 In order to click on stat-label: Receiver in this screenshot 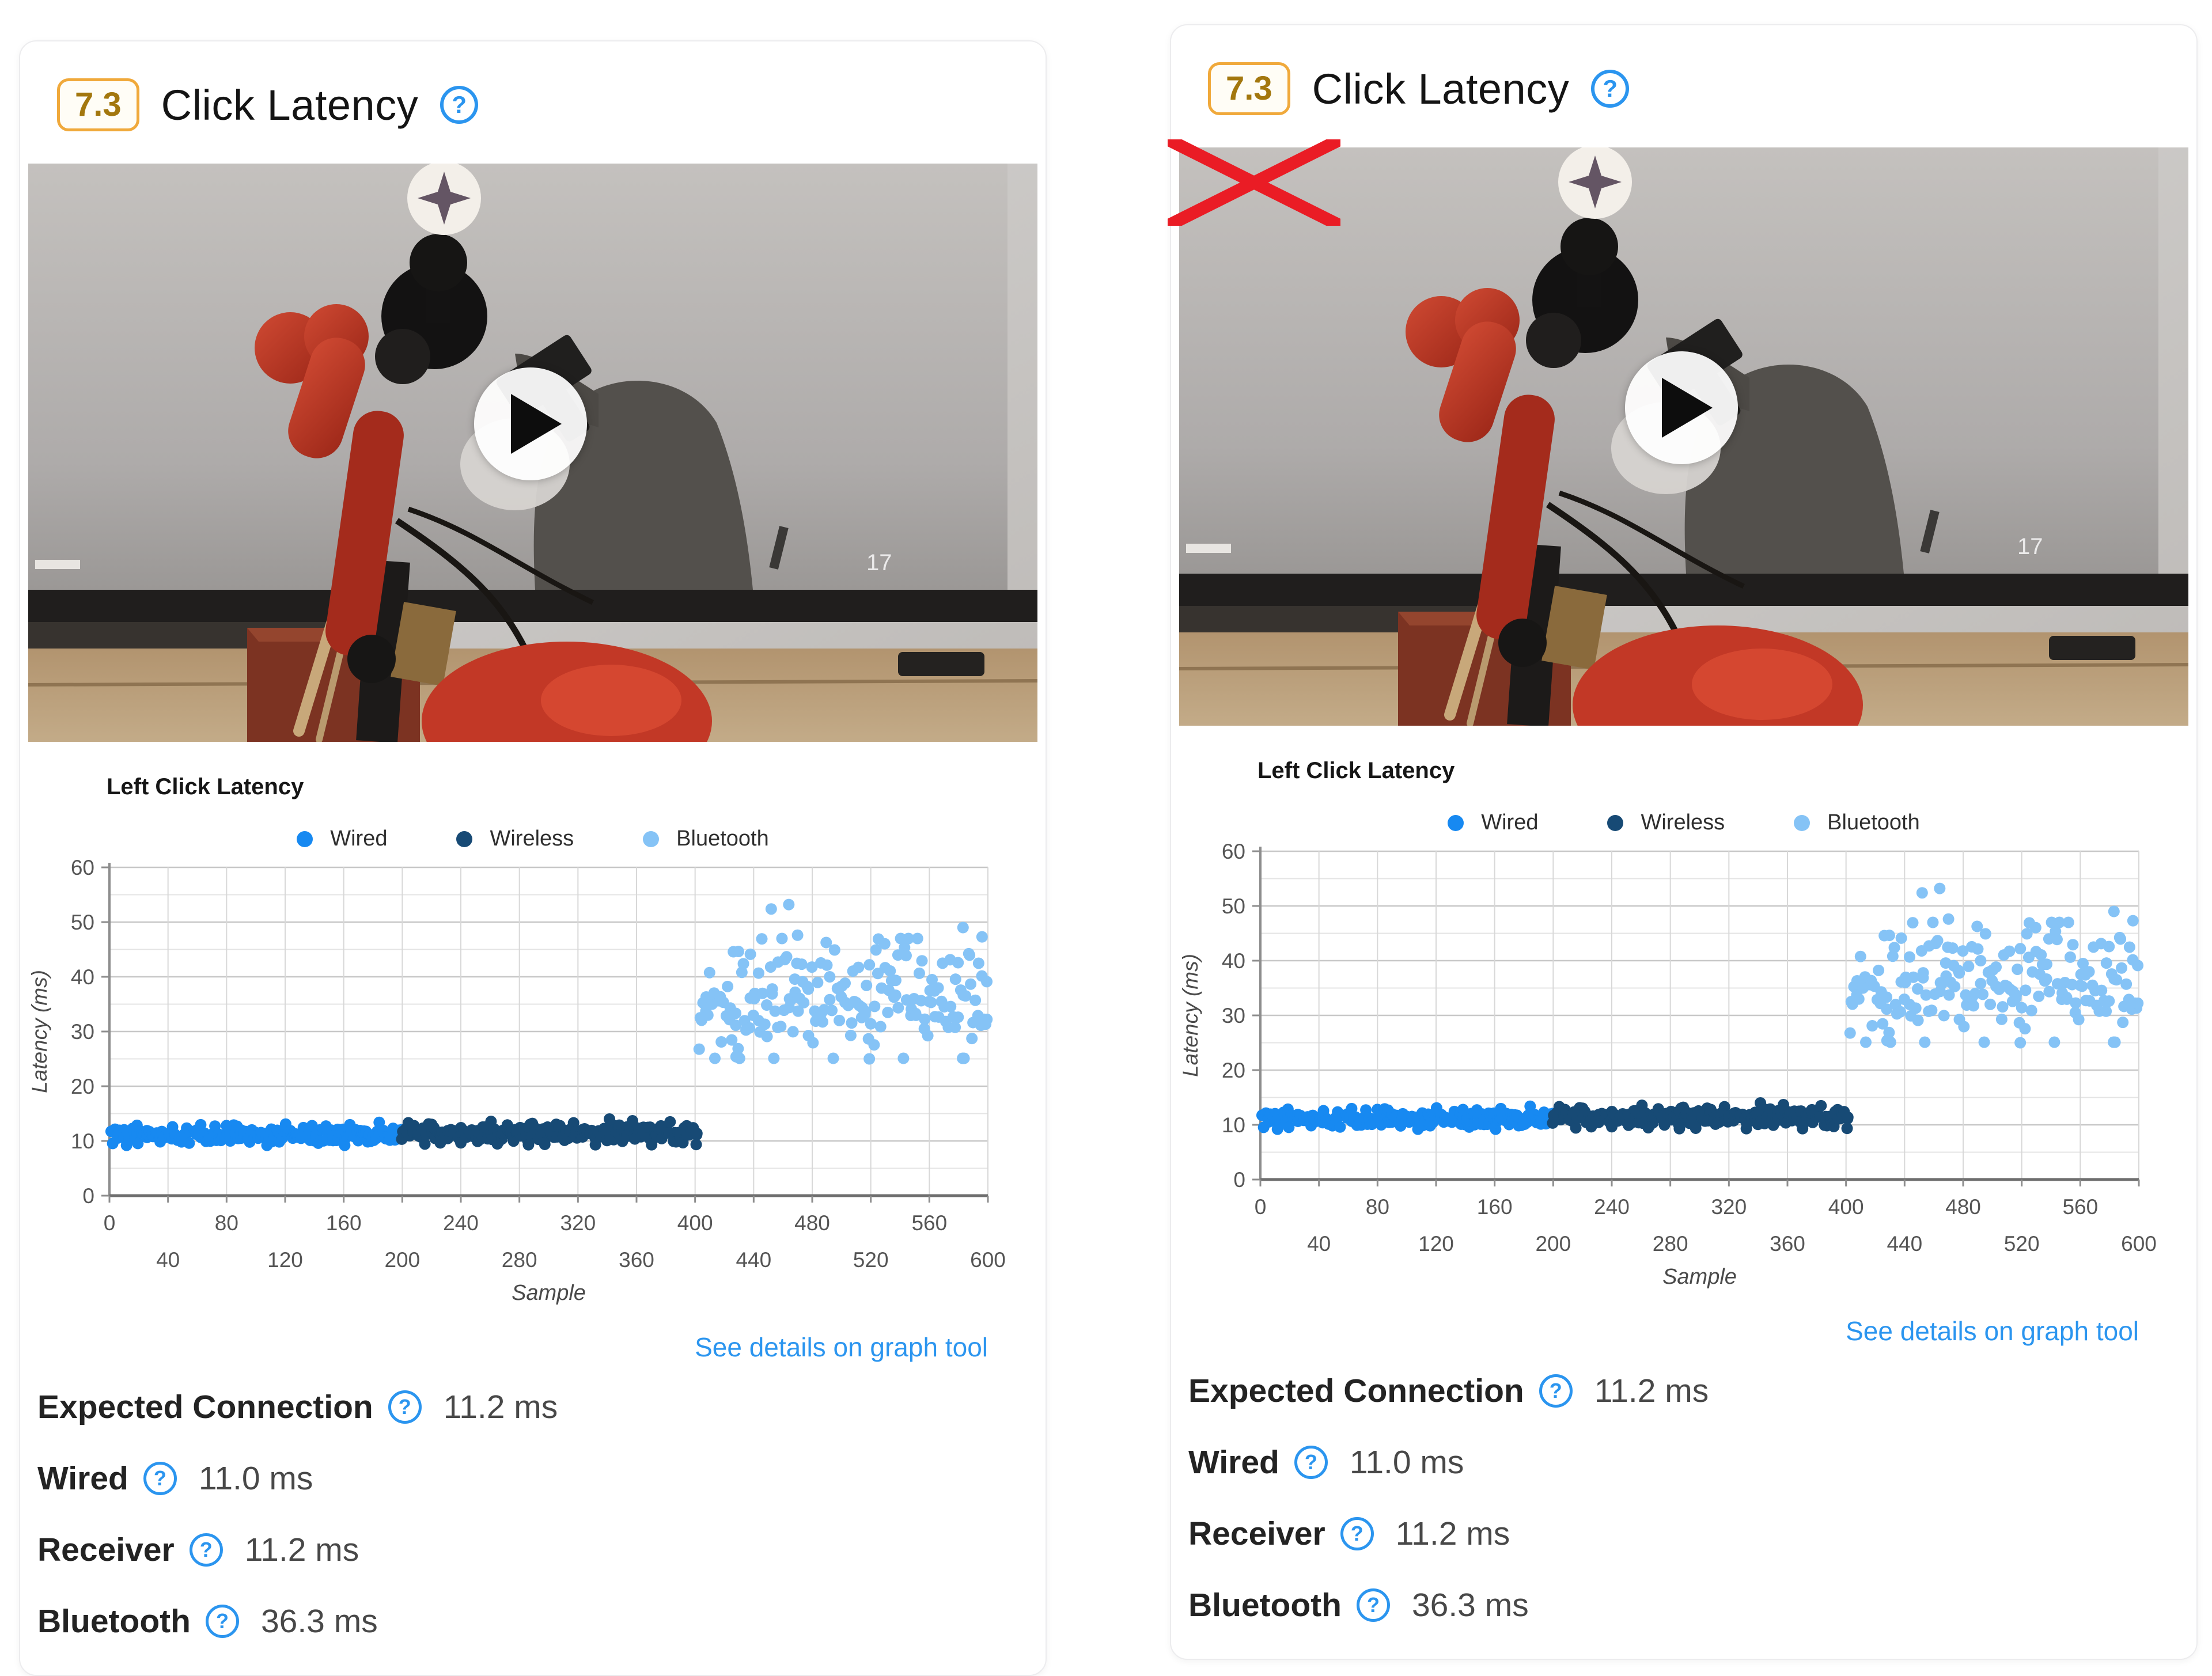, I will do `click(1256, 1533)`.